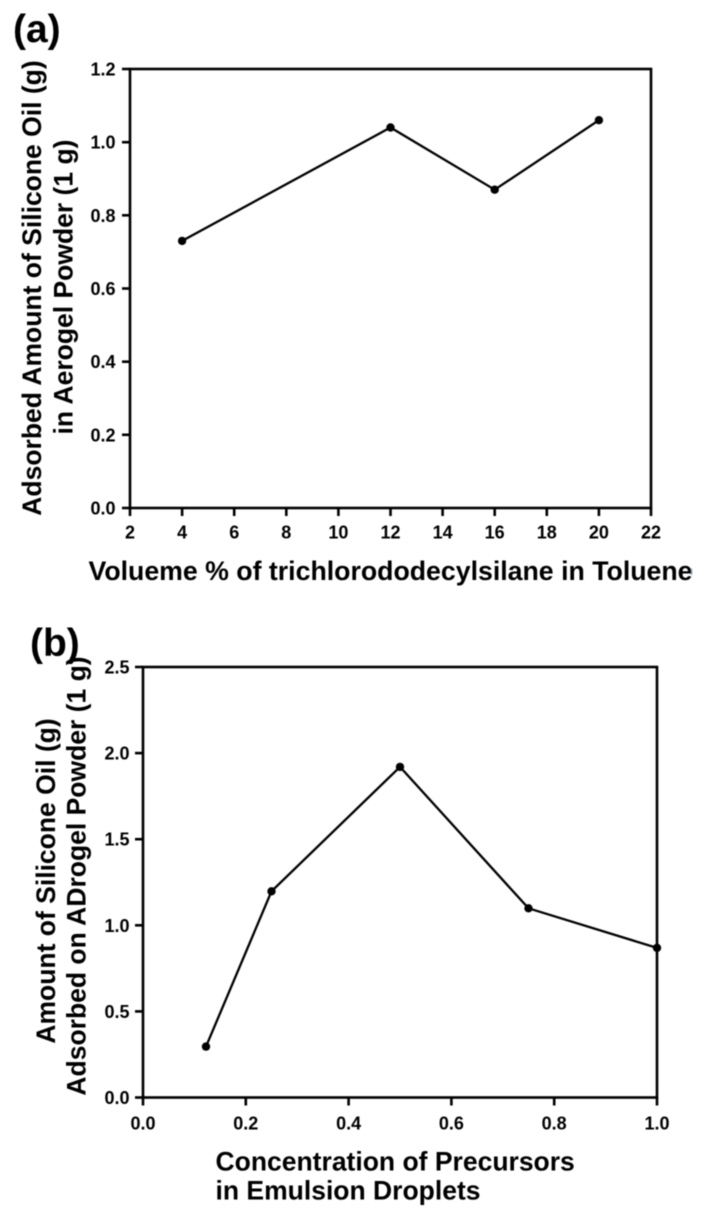  I want to click on svg-text:Adsorbed on ADrogel Powder (1: Adsorbed on ADrogel Powder (1 g), so click(77, 875).